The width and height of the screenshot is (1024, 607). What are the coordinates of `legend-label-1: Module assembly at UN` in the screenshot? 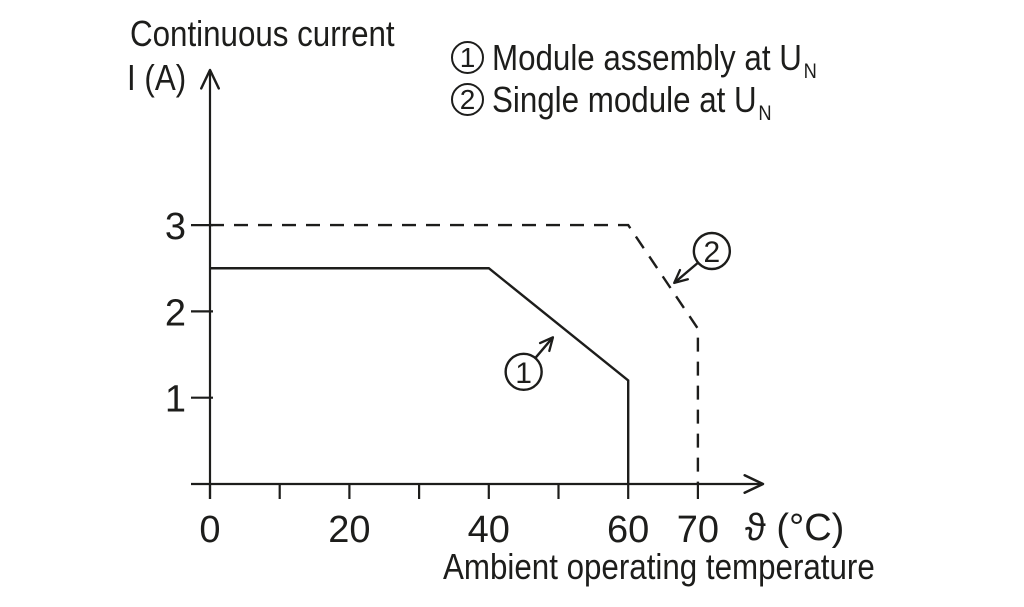 It's located at (654, 59).